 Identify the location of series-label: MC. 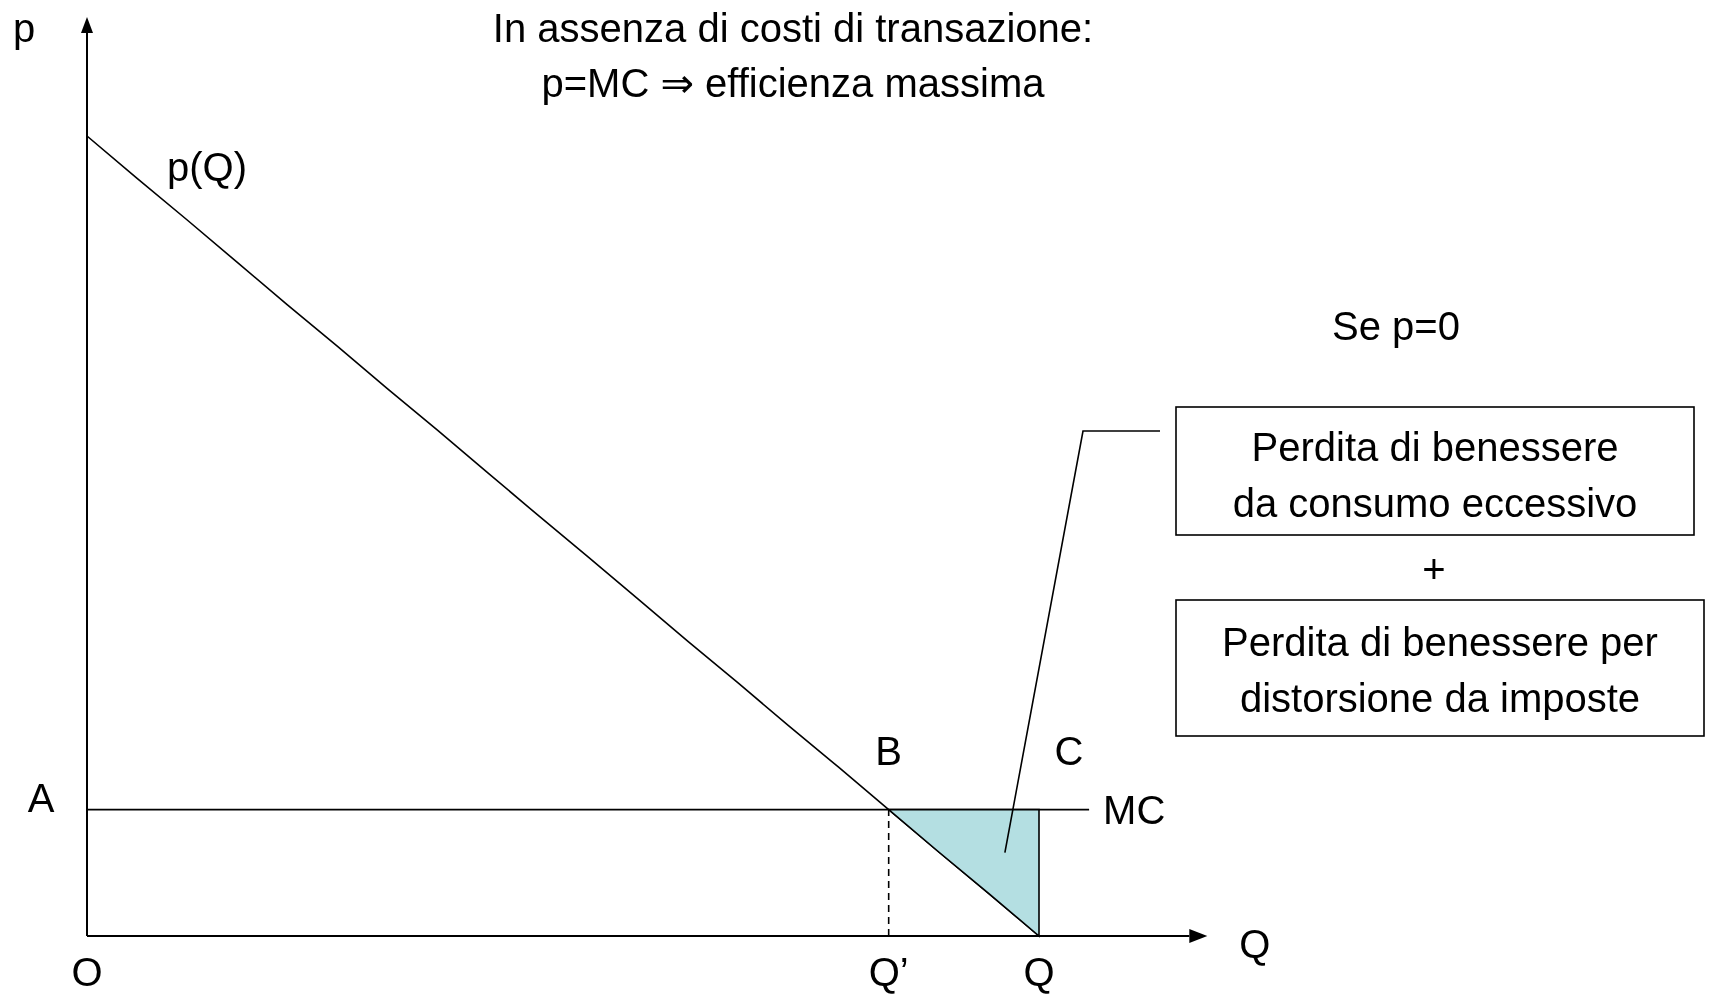
(1134, 809).